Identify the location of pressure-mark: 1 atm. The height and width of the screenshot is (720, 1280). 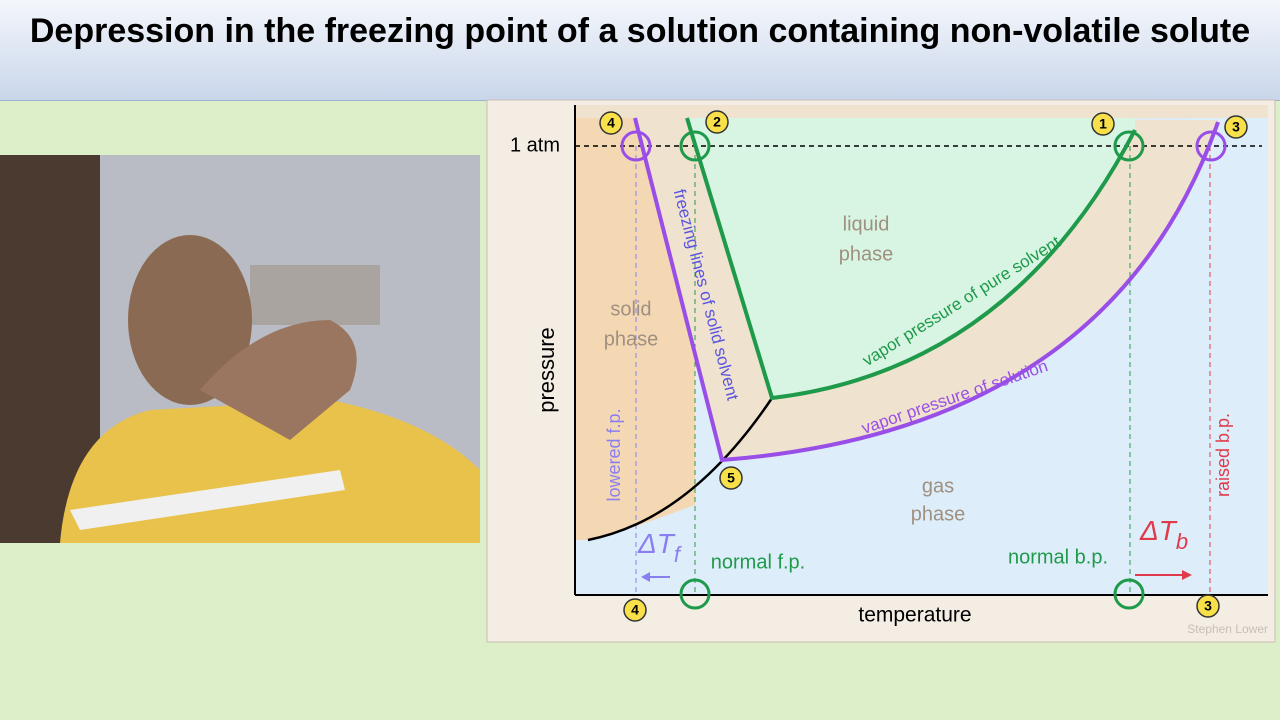
(535, 145).